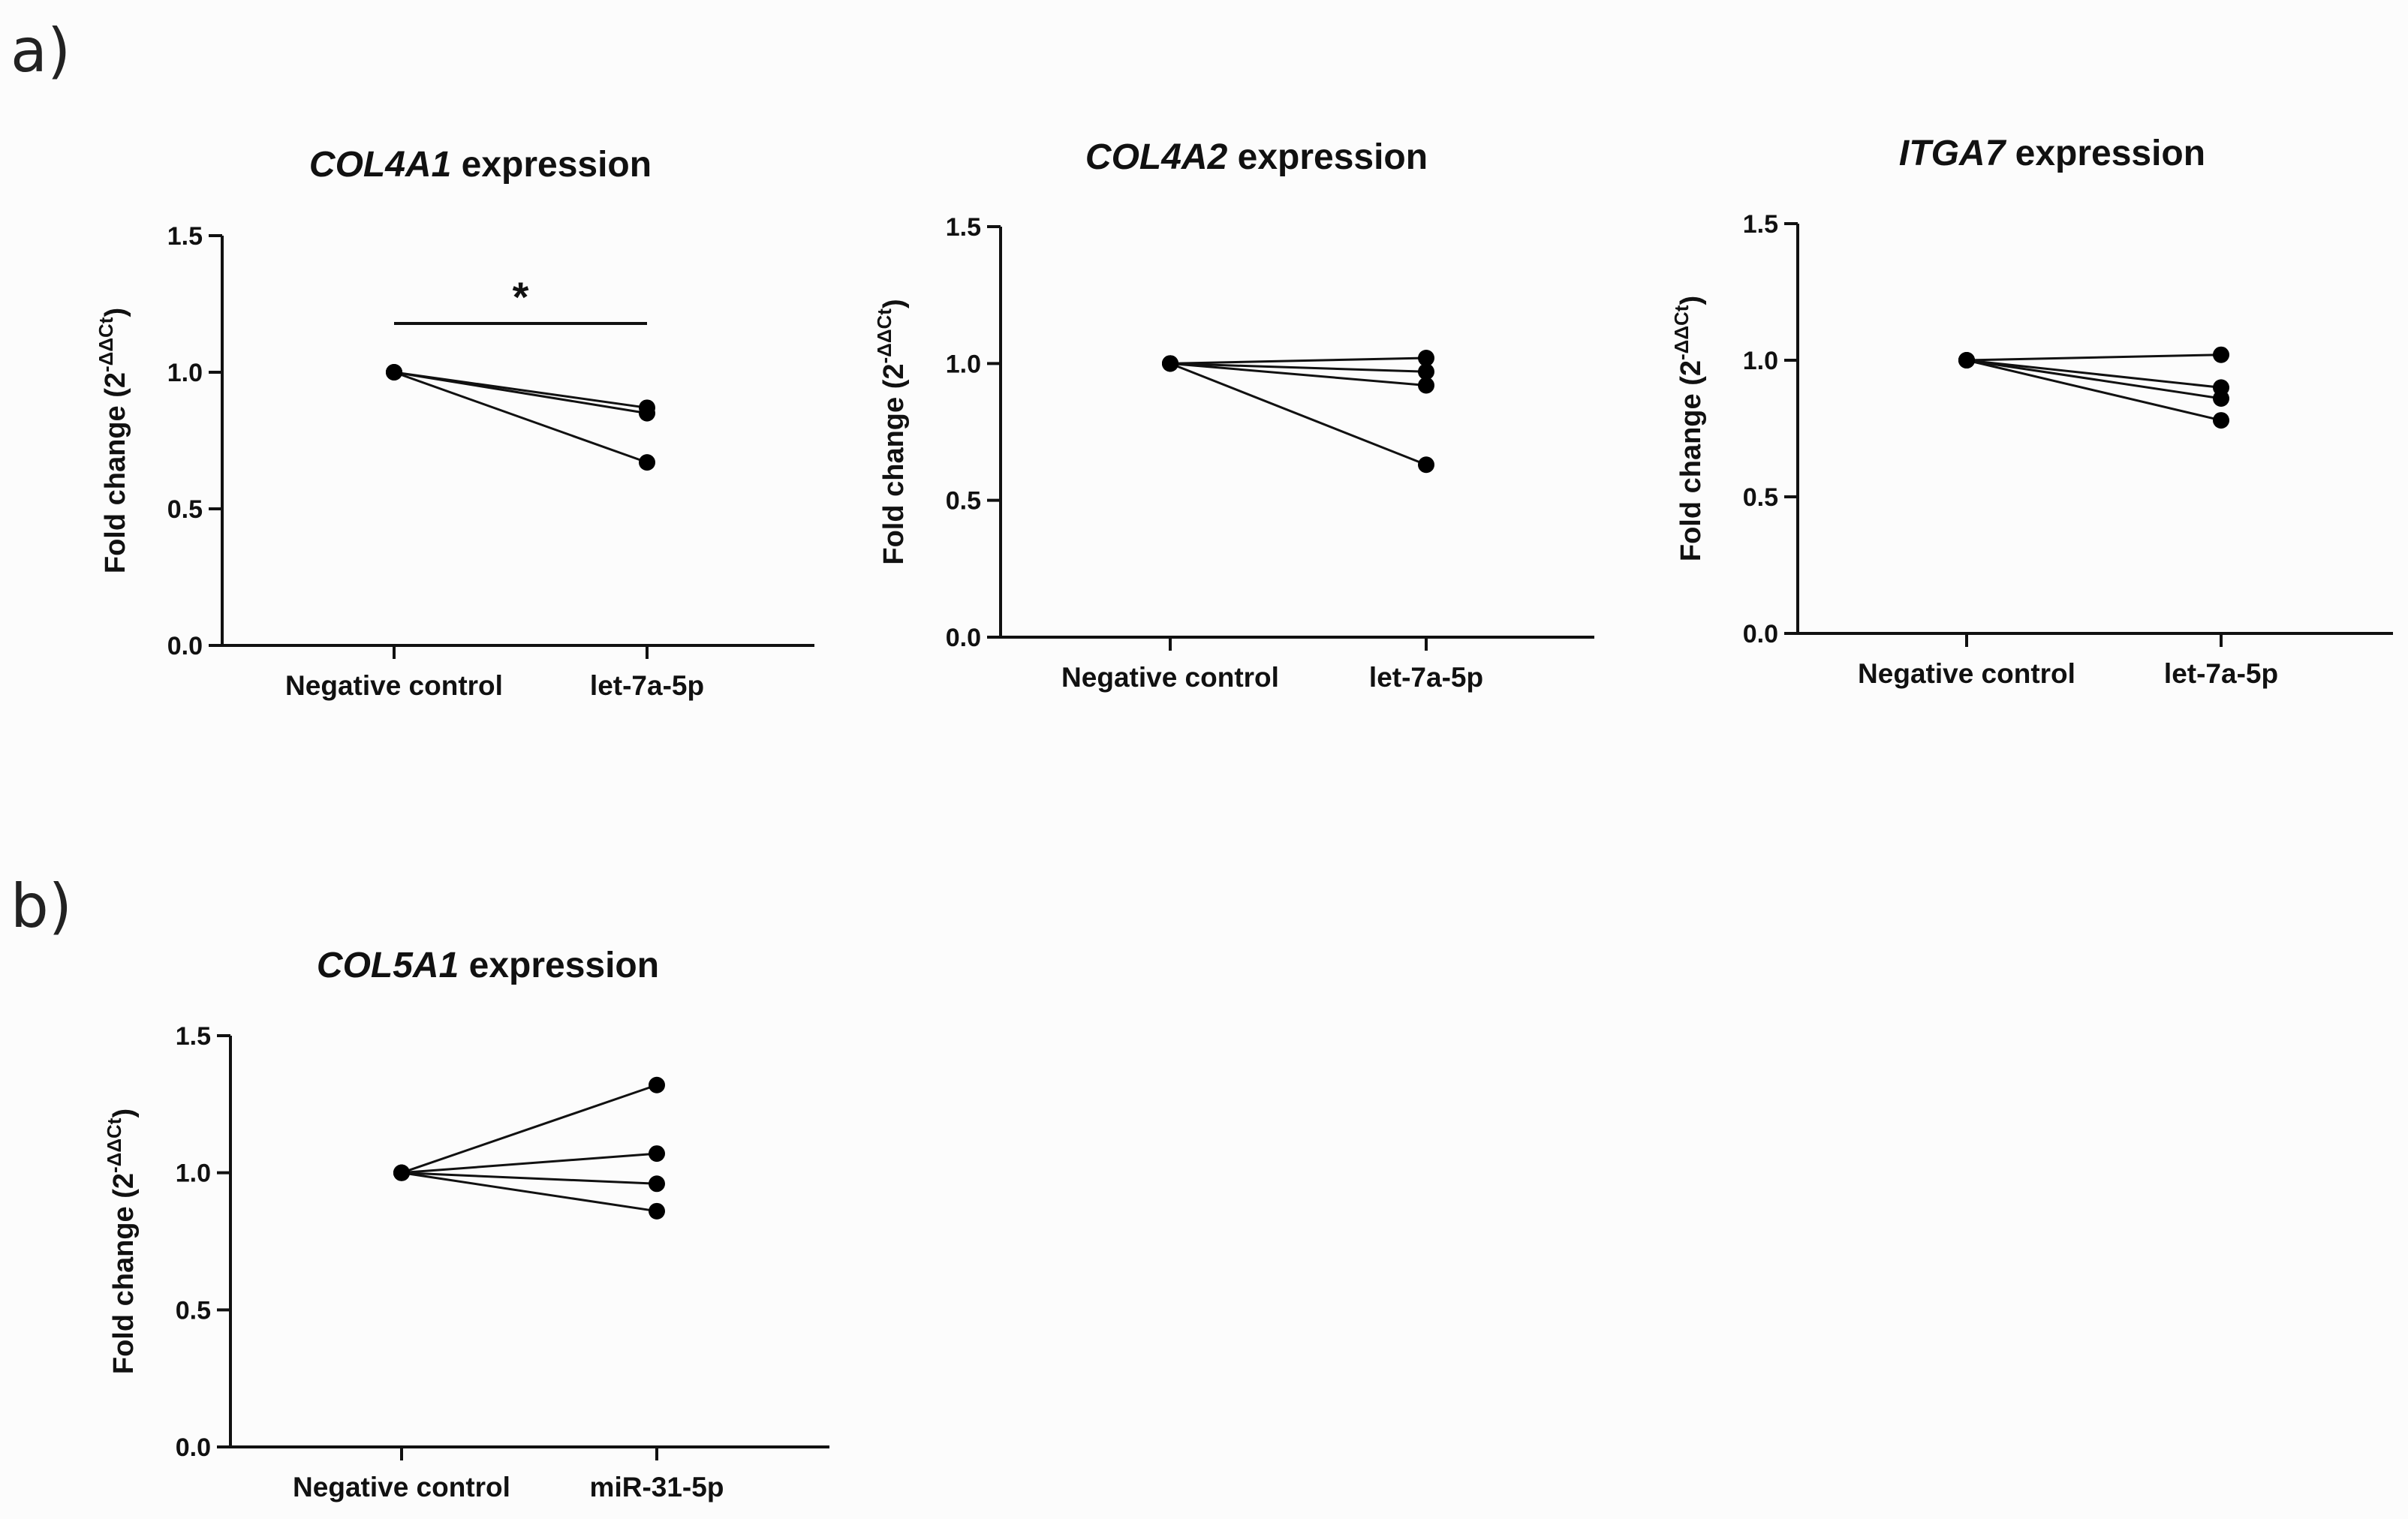 This screenshot has width=2408, height=1519. I want to click on chart-title: COL4A2 expression, so click(1256, 157).